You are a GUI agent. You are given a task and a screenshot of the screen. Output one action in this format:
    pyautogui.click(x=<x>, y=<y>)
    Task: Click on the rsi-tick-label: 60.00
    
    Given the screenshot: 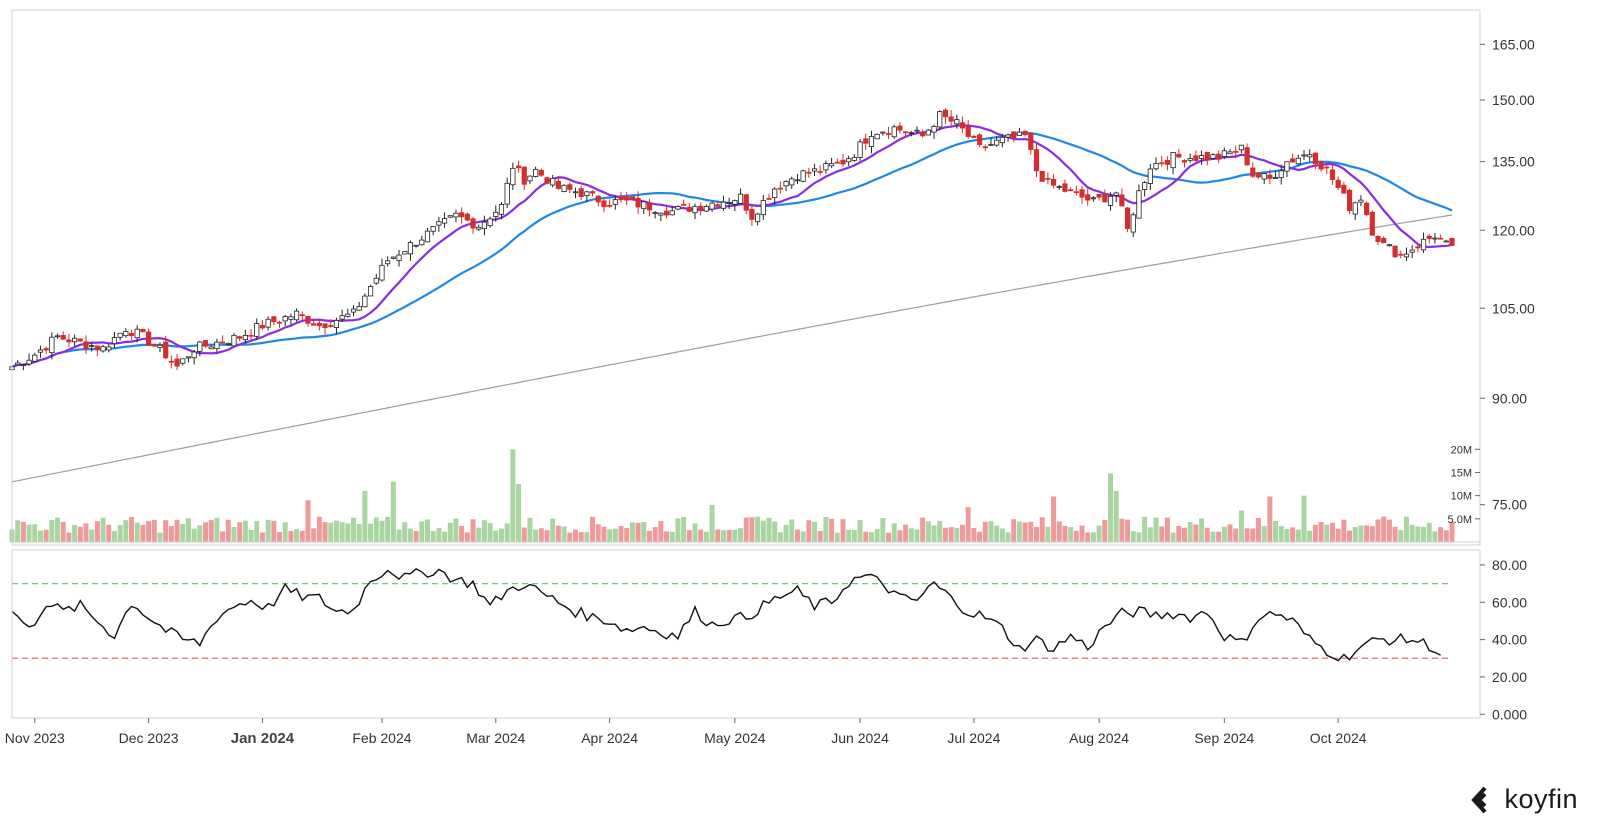 What is the action you would take?
    pyautogui.click(x=1509, y=602)
    